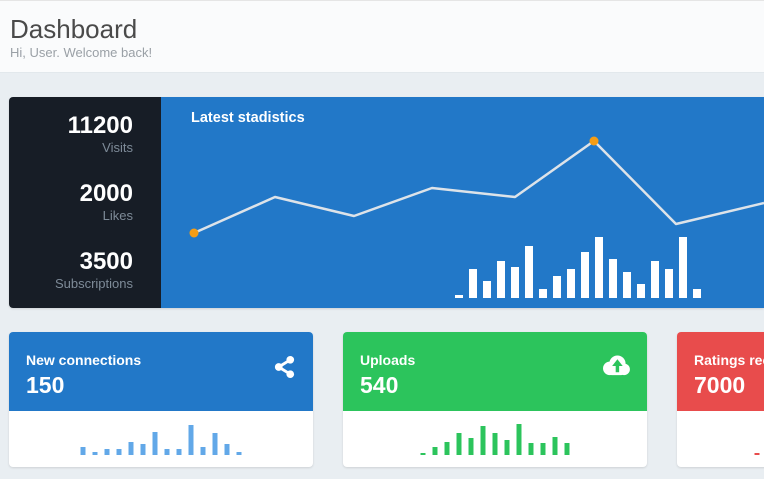  I want to click on stat-subscriptions: 3500 Subscriptions, so click(94, 270).